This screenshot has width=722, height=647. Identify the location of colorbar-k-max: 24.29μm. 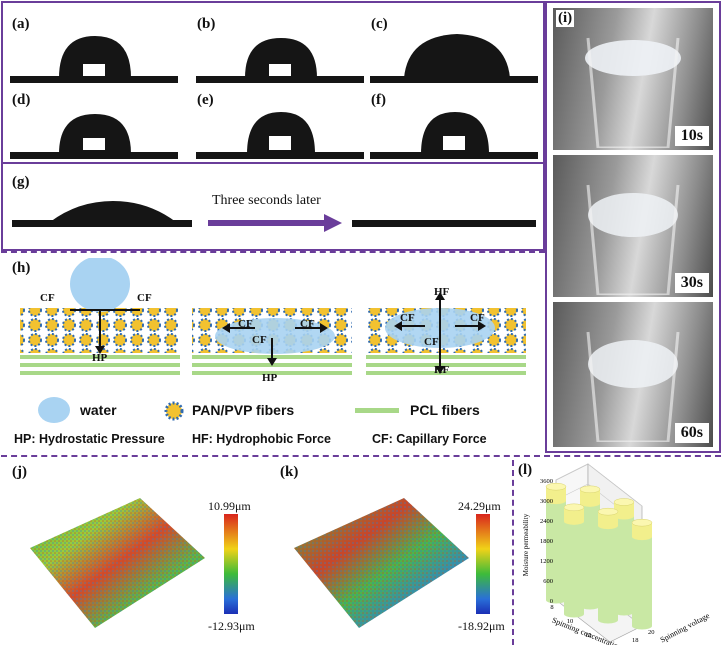
(479, 506).